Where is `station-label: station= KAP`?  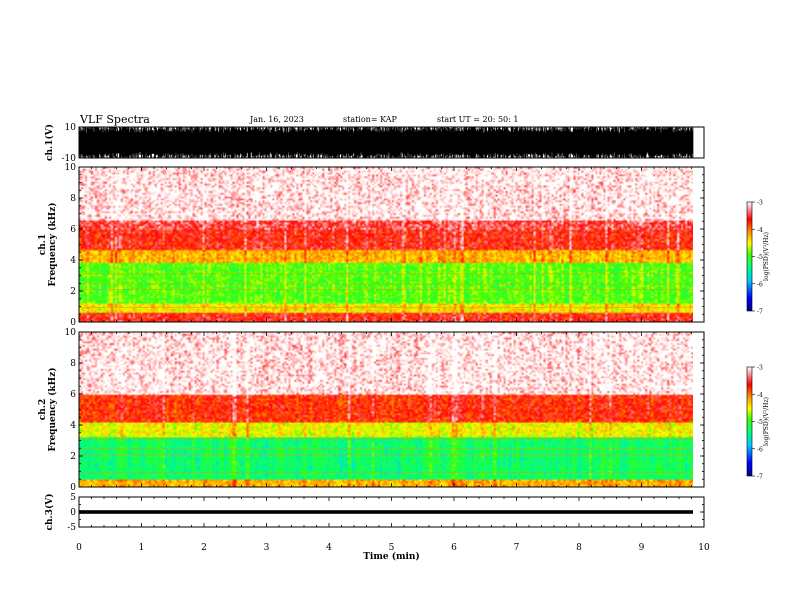
station-label: station= KAP is located at coordinates (370, 119).